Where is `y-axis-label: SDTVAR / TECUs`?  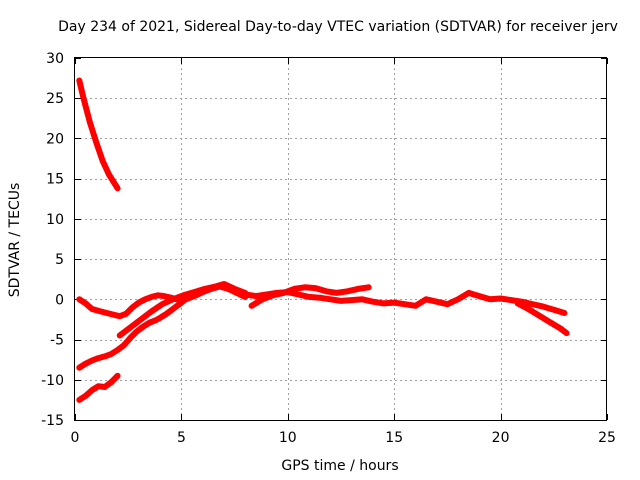 y-axis-label: SDTVAR / TECUs is located at coordinates (15, 240).